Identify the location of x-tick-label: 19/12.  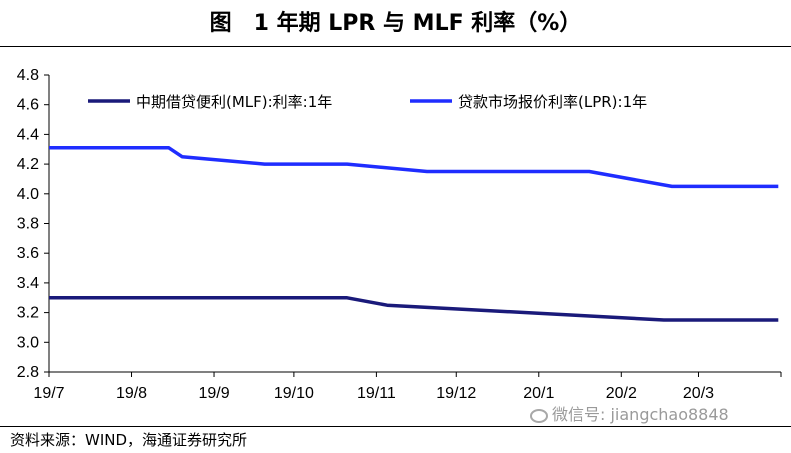
(456, 393).